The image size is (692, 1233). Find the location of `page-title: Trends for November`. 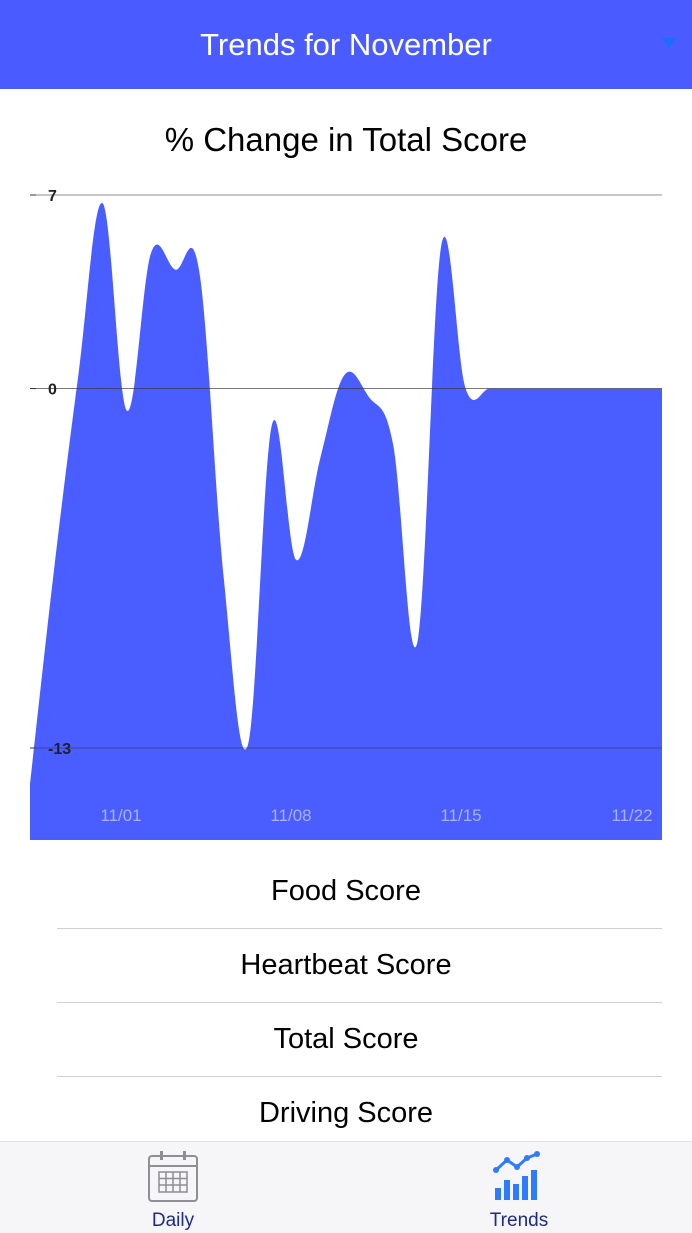

page-title: Trends for November is located at coordinates (346, 44).